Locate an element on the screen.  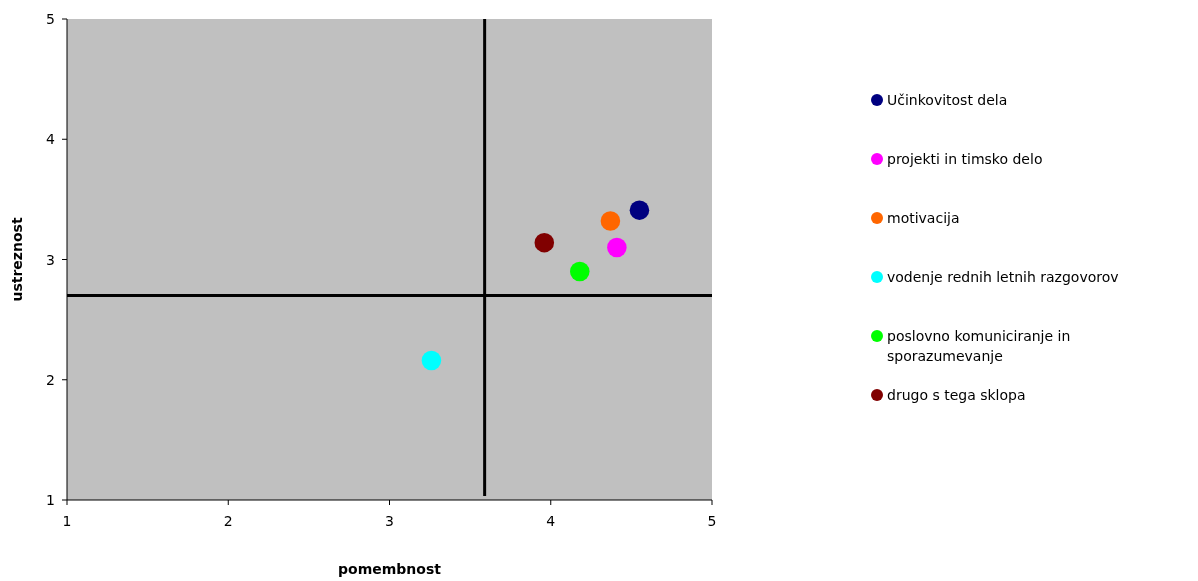
x-tick-label: 1 is located at coordinates (67, 521).